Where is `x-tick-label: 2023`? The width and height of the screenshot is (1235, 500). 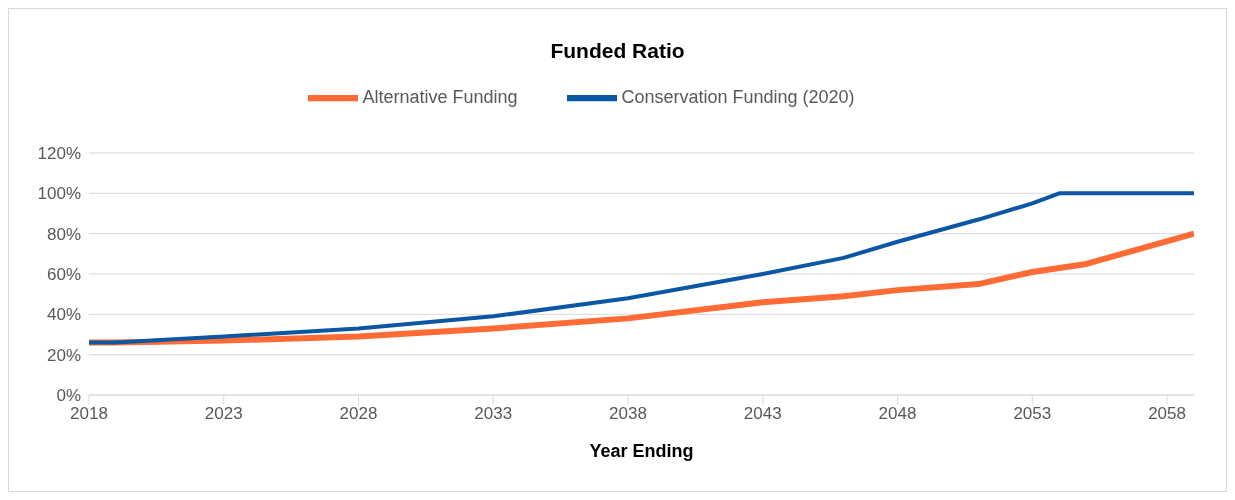 x-tick-label: 2023 is located at coordinates (223, 414).